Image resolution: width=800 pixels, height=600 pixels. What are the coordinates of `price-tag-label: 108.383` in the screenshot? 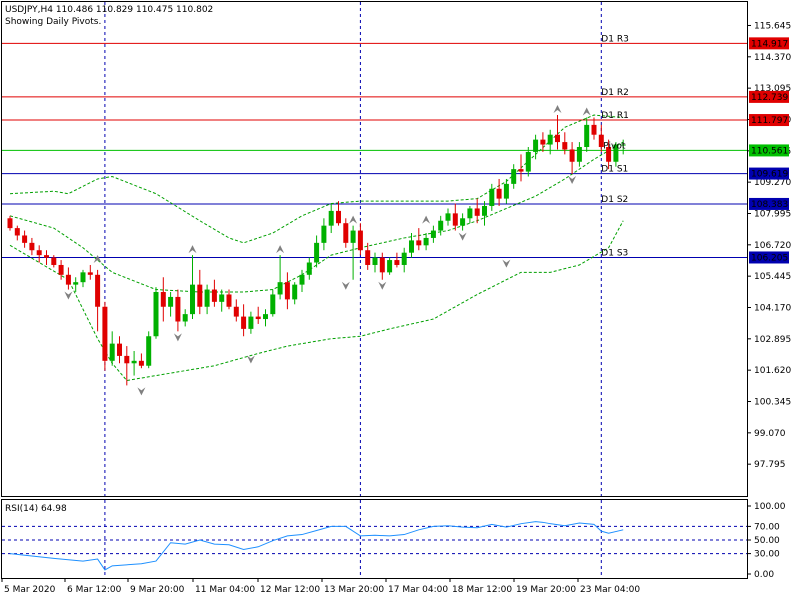 It's located at (769, 205).